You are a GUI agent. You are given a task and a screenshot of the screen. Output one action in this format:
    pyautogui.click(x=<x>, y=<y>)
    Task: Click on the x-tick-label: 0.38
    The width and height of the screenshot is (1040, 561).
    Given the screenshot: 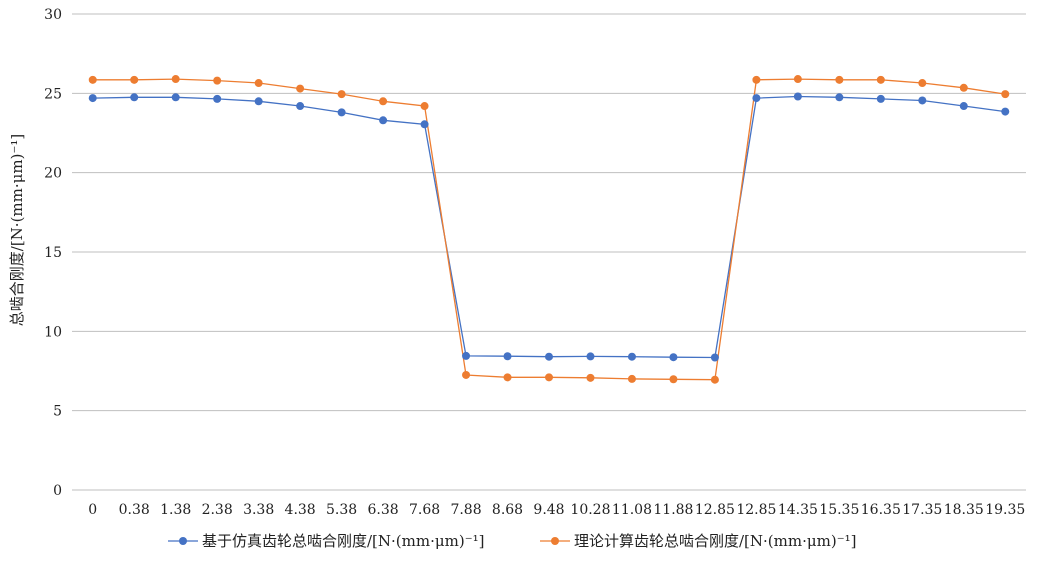 What is the action you would take?
    pyautogui.click(x=134, y=510)
    